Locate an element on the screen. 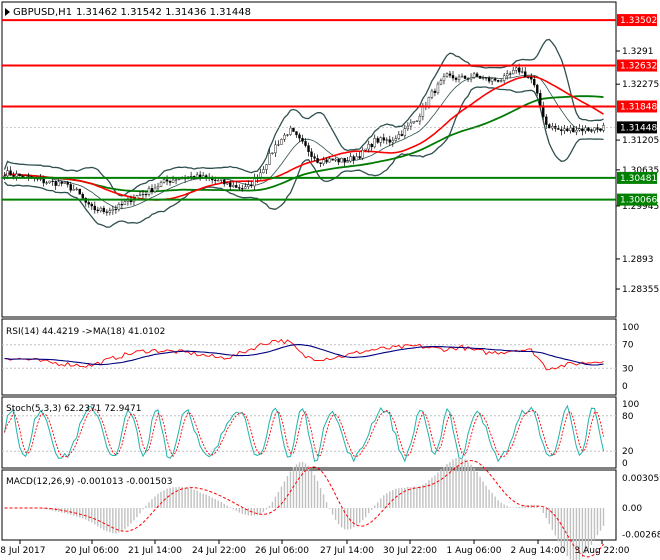  price-tick-label: 1.32275 is located at coordinates (640, 85).